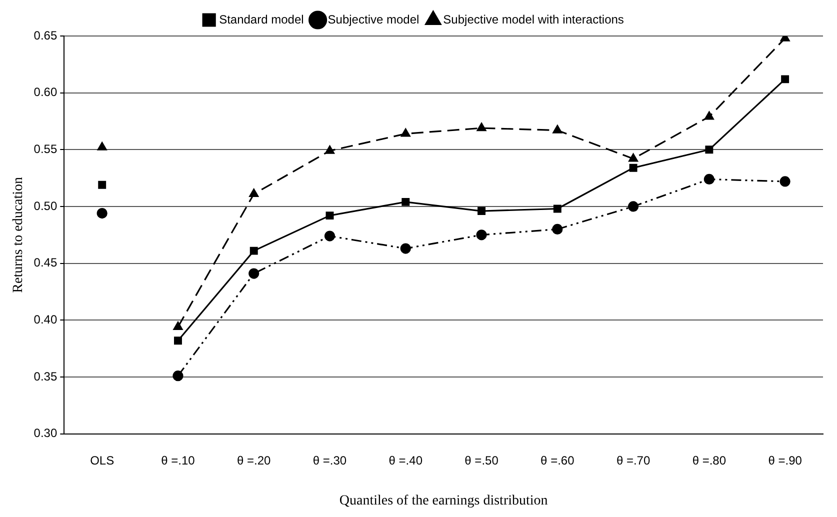 This screenshot has height=517, width=837. I want to click on x-tick-label: θ =.10, so click(178, 460).